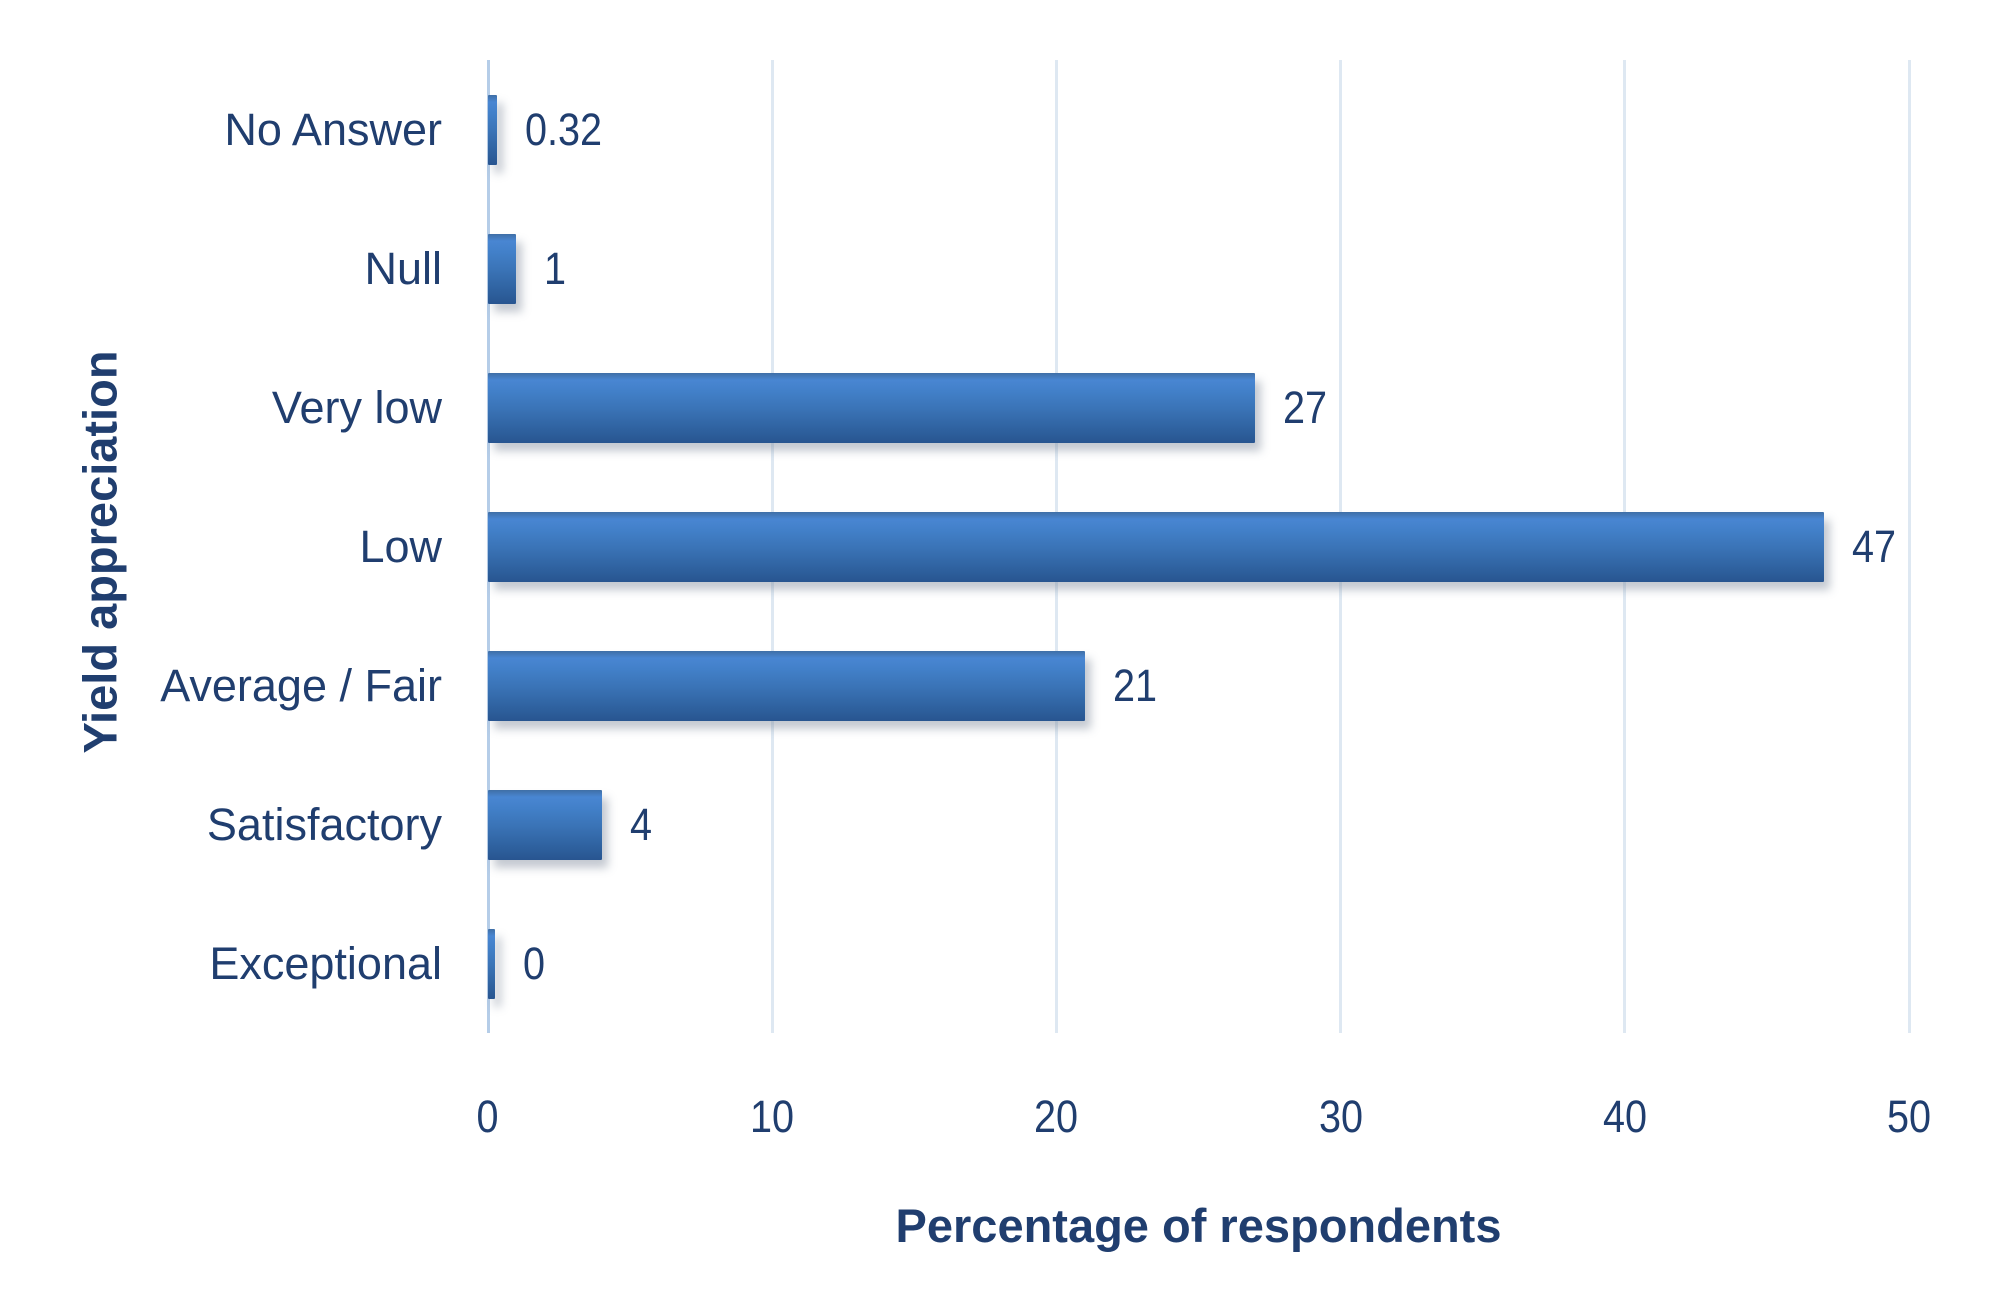  I want to click on bar-average-fair, so click(786, 685).